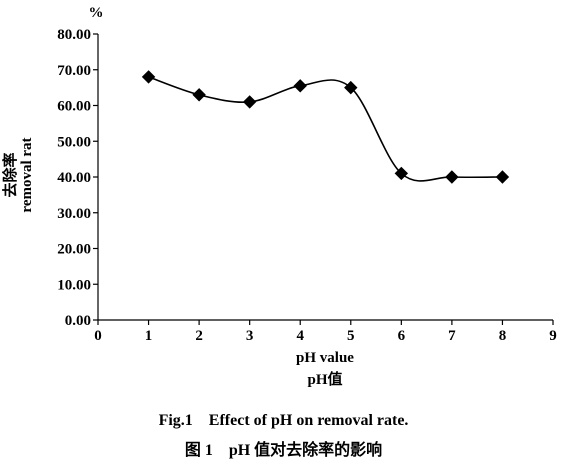 The width and height of the screenshot is (567, 464). Describe the element at coordinates (325, 358) in the screenshot. I see `x-axis-label: pH value` at that location.